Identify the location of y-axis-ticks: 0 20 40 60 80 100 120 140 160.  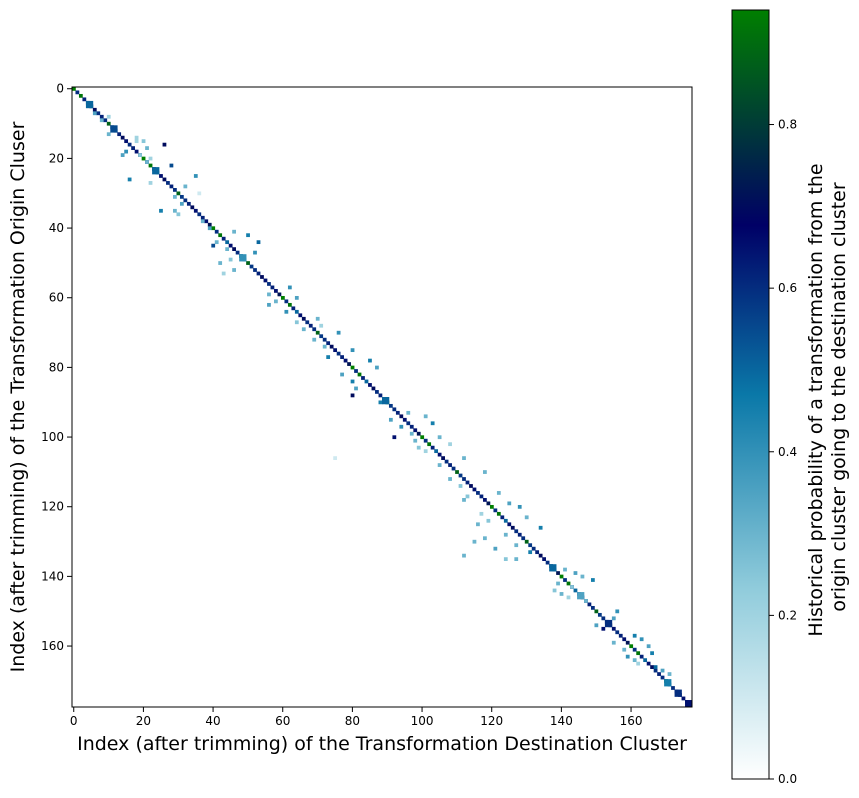
(56, 367).